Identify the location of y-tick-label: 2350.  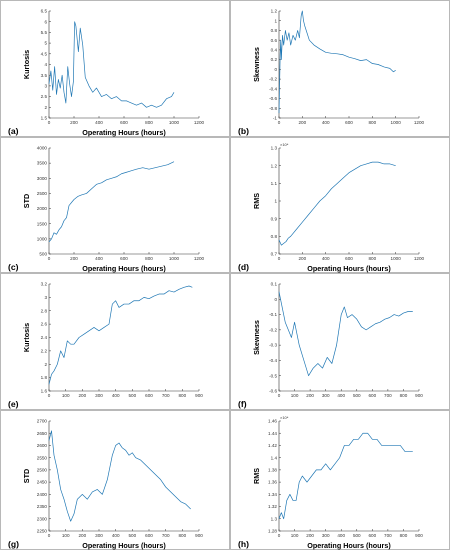
(42, 506).